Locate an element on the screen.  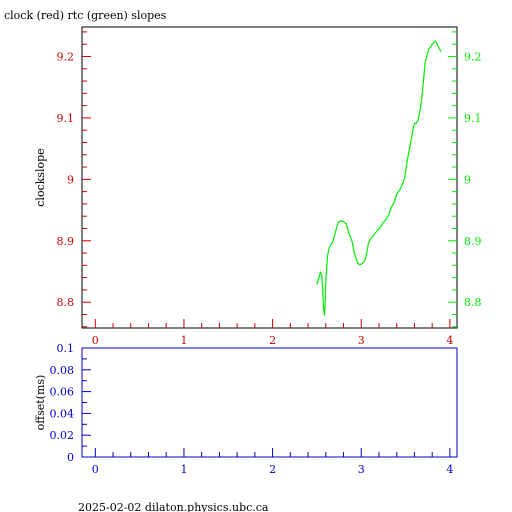
offset-x-tick-label: 3 is located at coordinates (361, 469).